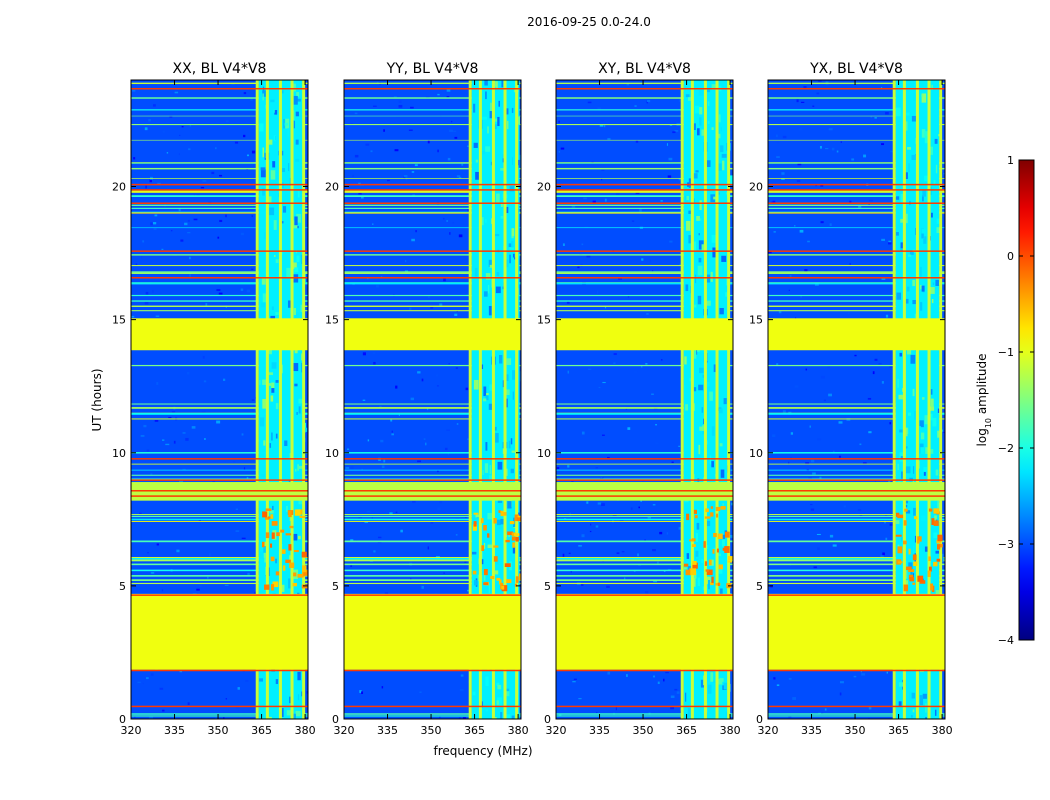  Describe the element at coordinates (280, 399) in the screenshot. I see `channel-line` at that location.